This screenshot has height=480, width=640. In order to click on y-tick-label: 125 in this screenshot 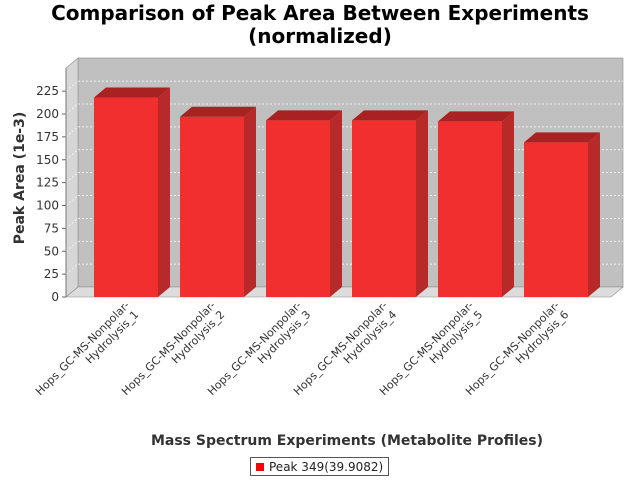, I will do `click(47, 183)`.